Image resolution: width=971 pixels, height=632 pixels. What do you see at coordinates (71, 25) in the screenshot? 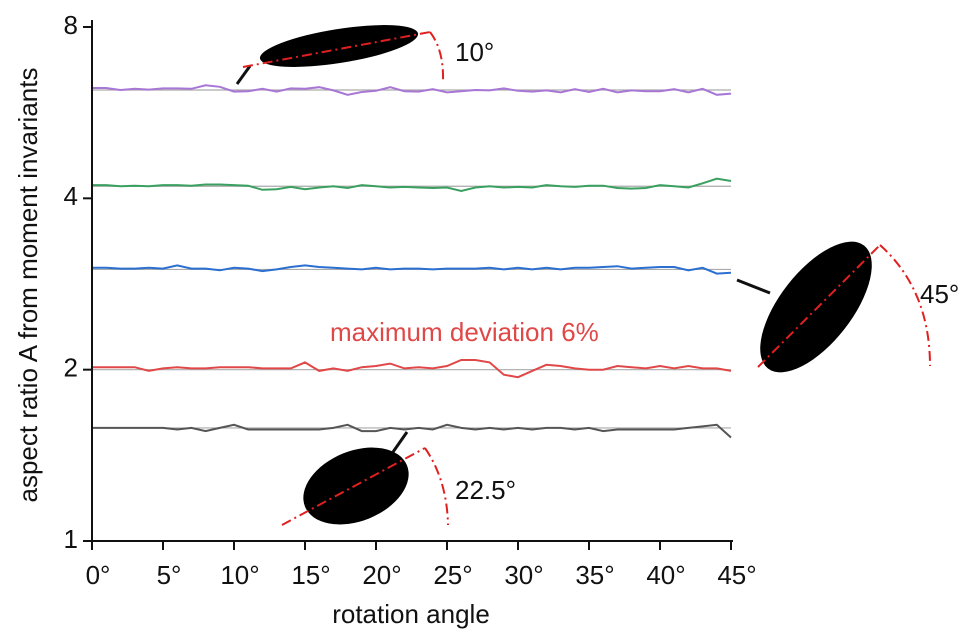
I see `y-tick-label: 8` at bounding box center [71, 25].